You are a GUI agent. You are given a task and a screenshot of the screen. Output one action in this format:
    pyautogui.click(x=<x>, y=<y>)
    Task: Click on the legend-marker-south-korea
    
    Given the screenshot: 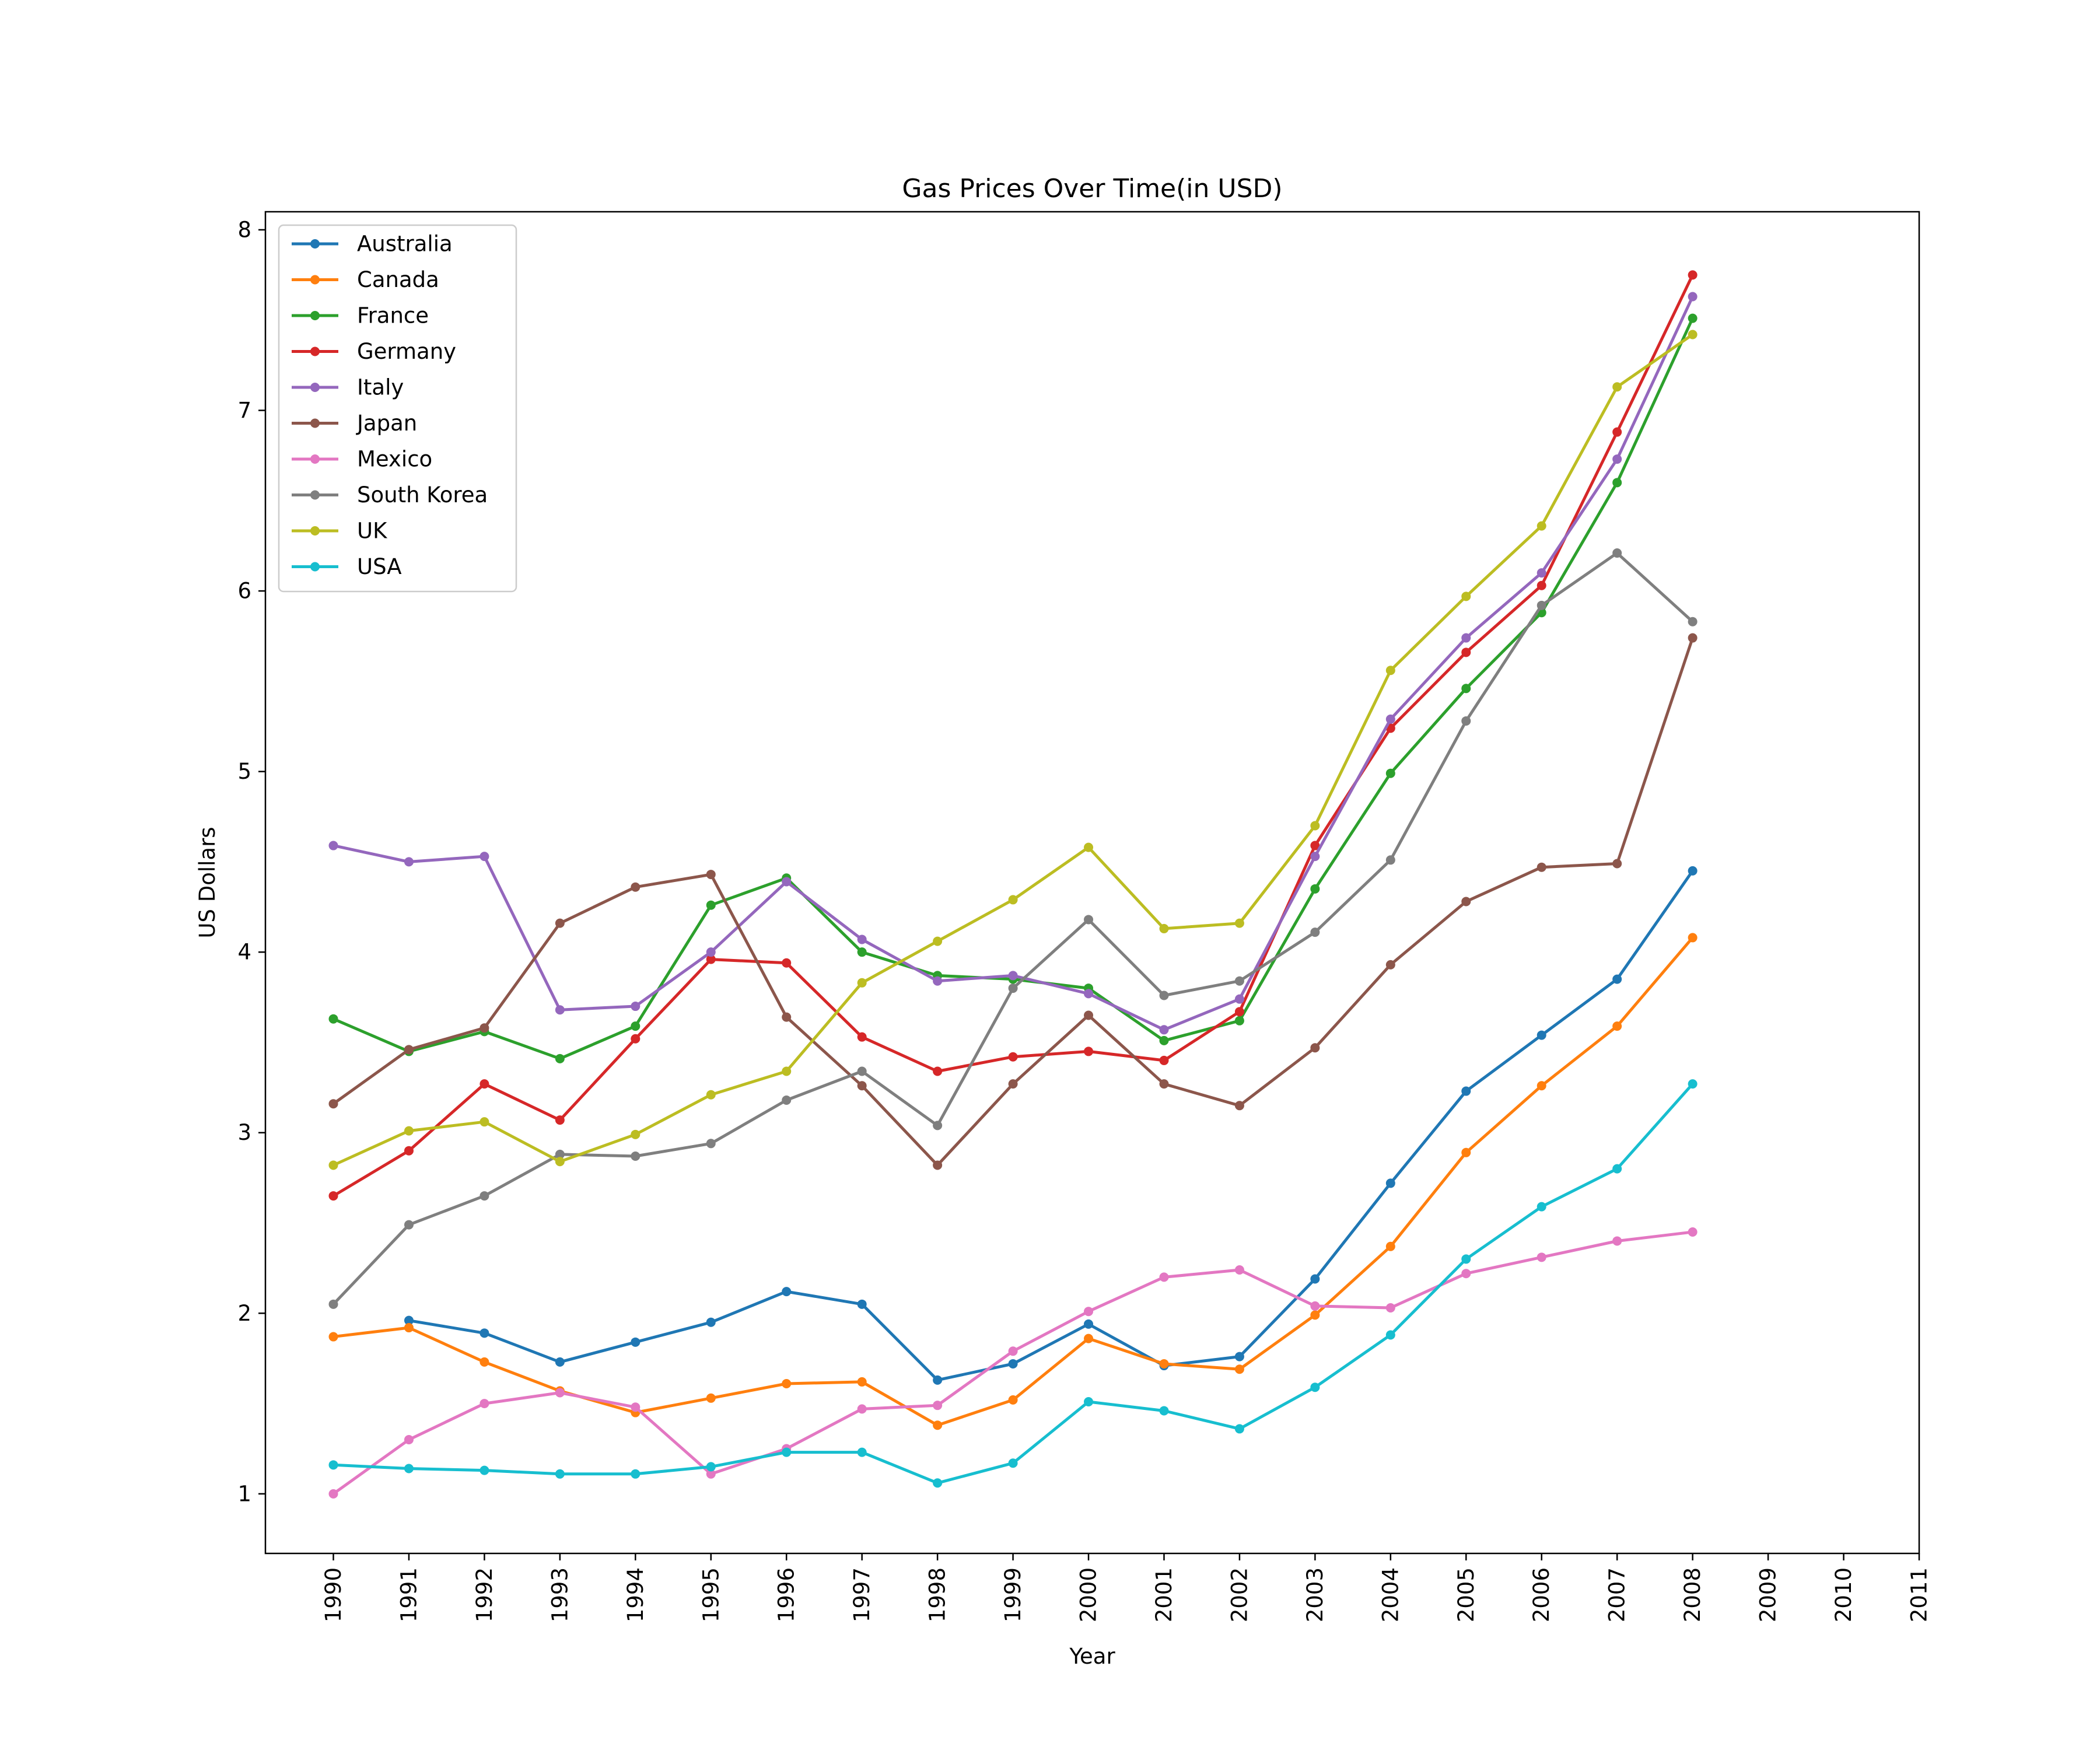 What is the action you would take?
    pyautogui.click(x=315, y=495)
    